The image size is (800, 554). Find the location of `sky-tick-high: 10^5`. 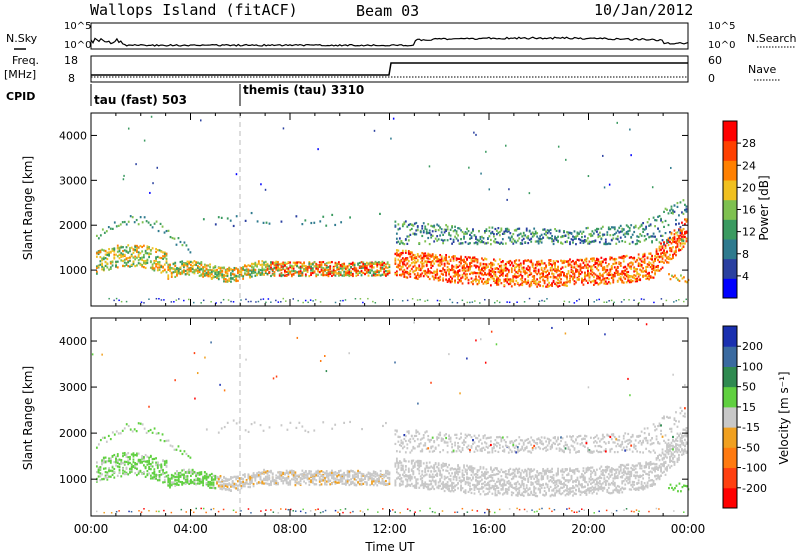

sky-tick-high: 10^5 is located at coordinates (77, 26).